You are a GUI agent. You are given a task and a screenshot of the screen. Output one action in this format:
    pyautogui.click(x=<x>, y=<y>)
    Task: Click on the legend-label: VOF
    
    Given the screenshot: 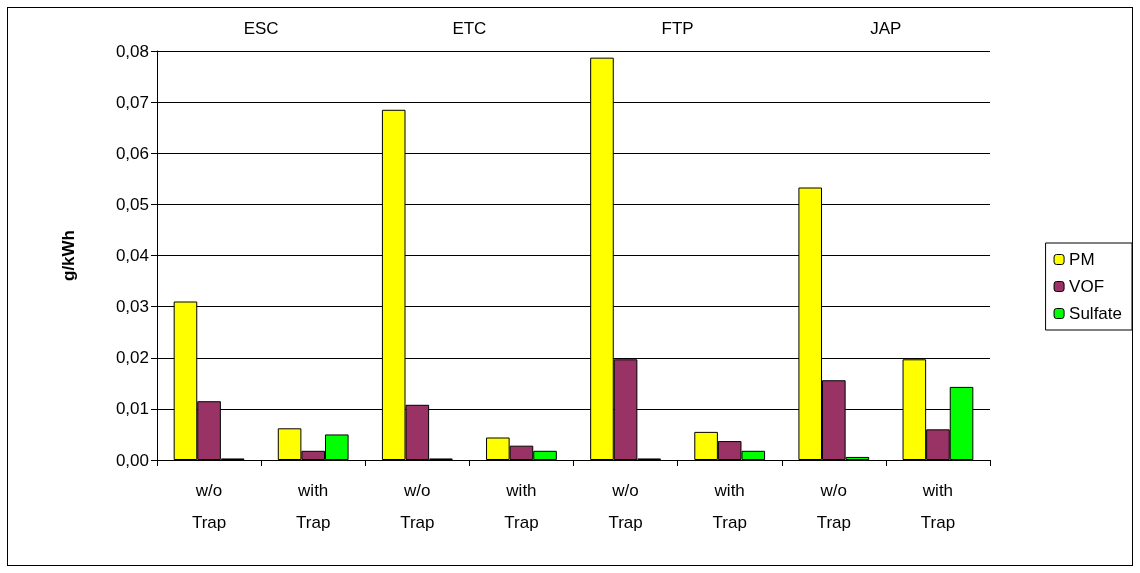 What is the action you would take?
    pyautogui.click(x=1087, y=286)
    